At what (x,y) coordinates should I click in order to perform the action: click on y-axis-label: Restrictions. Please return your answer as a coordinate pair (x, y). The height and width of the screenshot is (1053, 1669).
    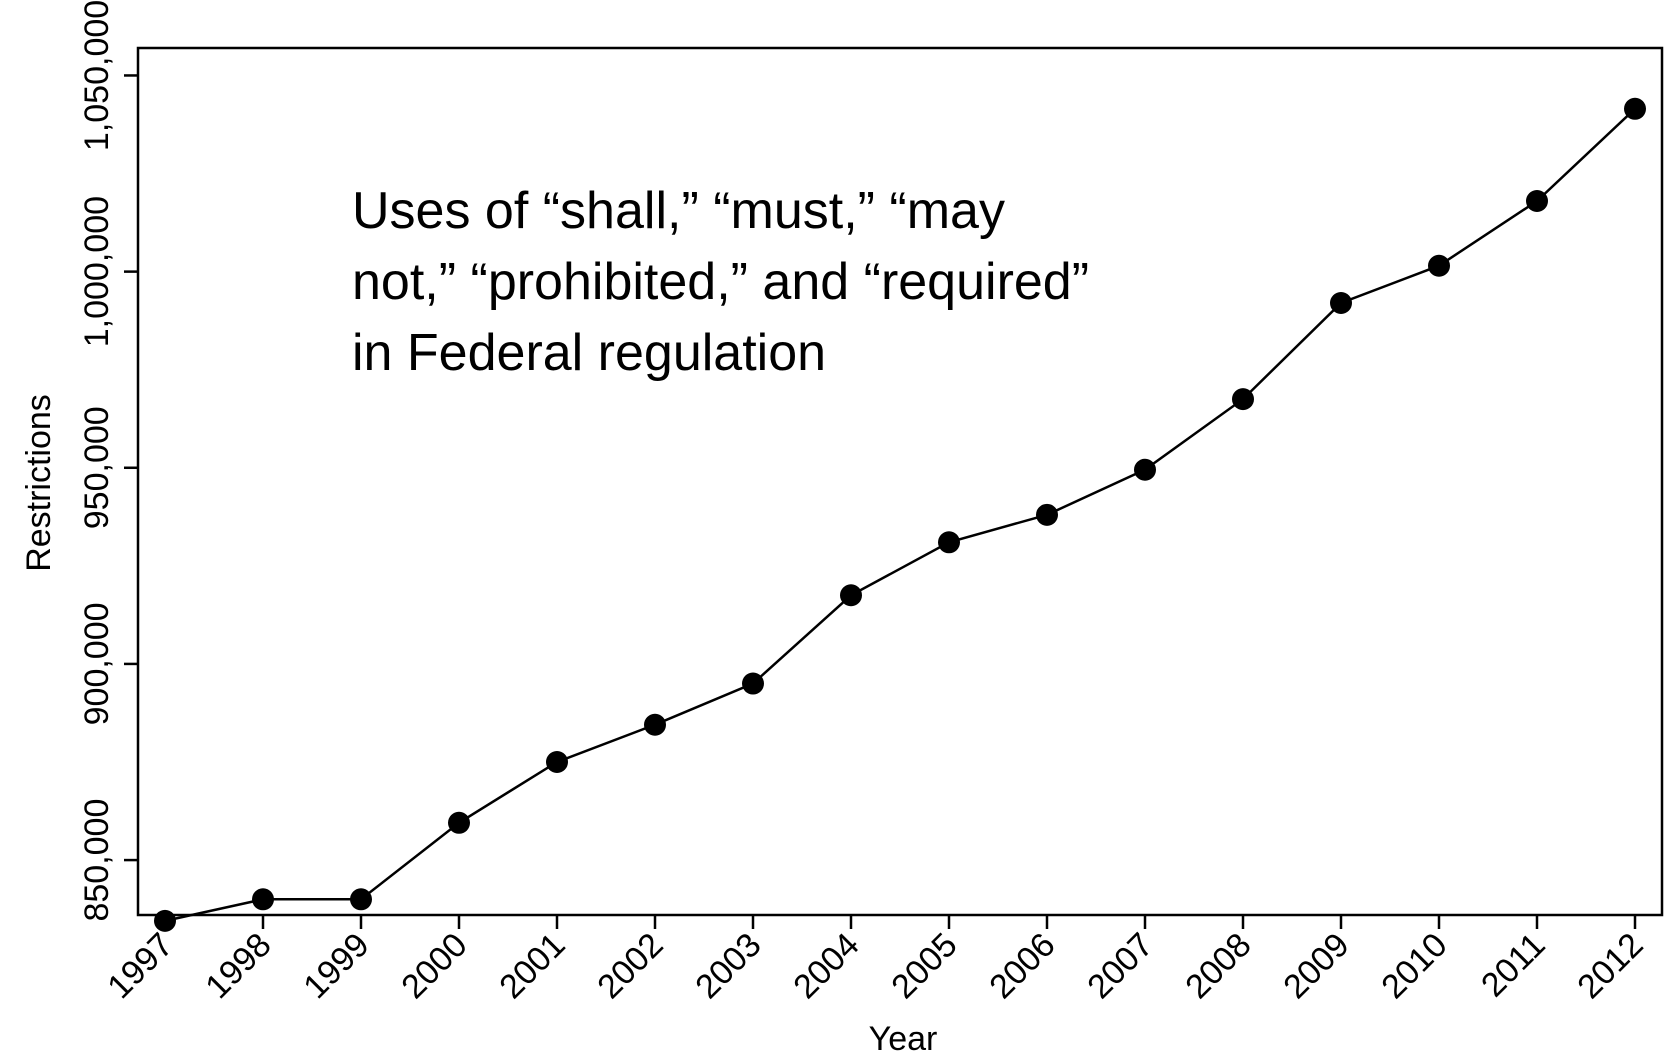
    Looking at the image, I should click on (39, 483).